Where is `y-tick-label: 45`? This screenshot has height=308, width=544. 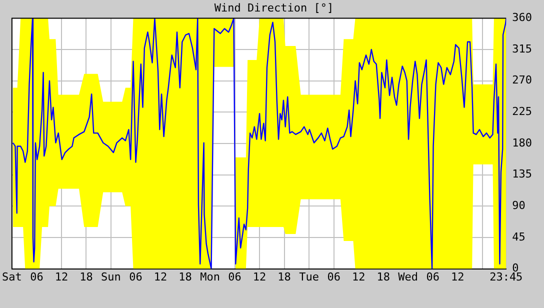 y-tick-label: 45 is located at coordinates (519, 237).